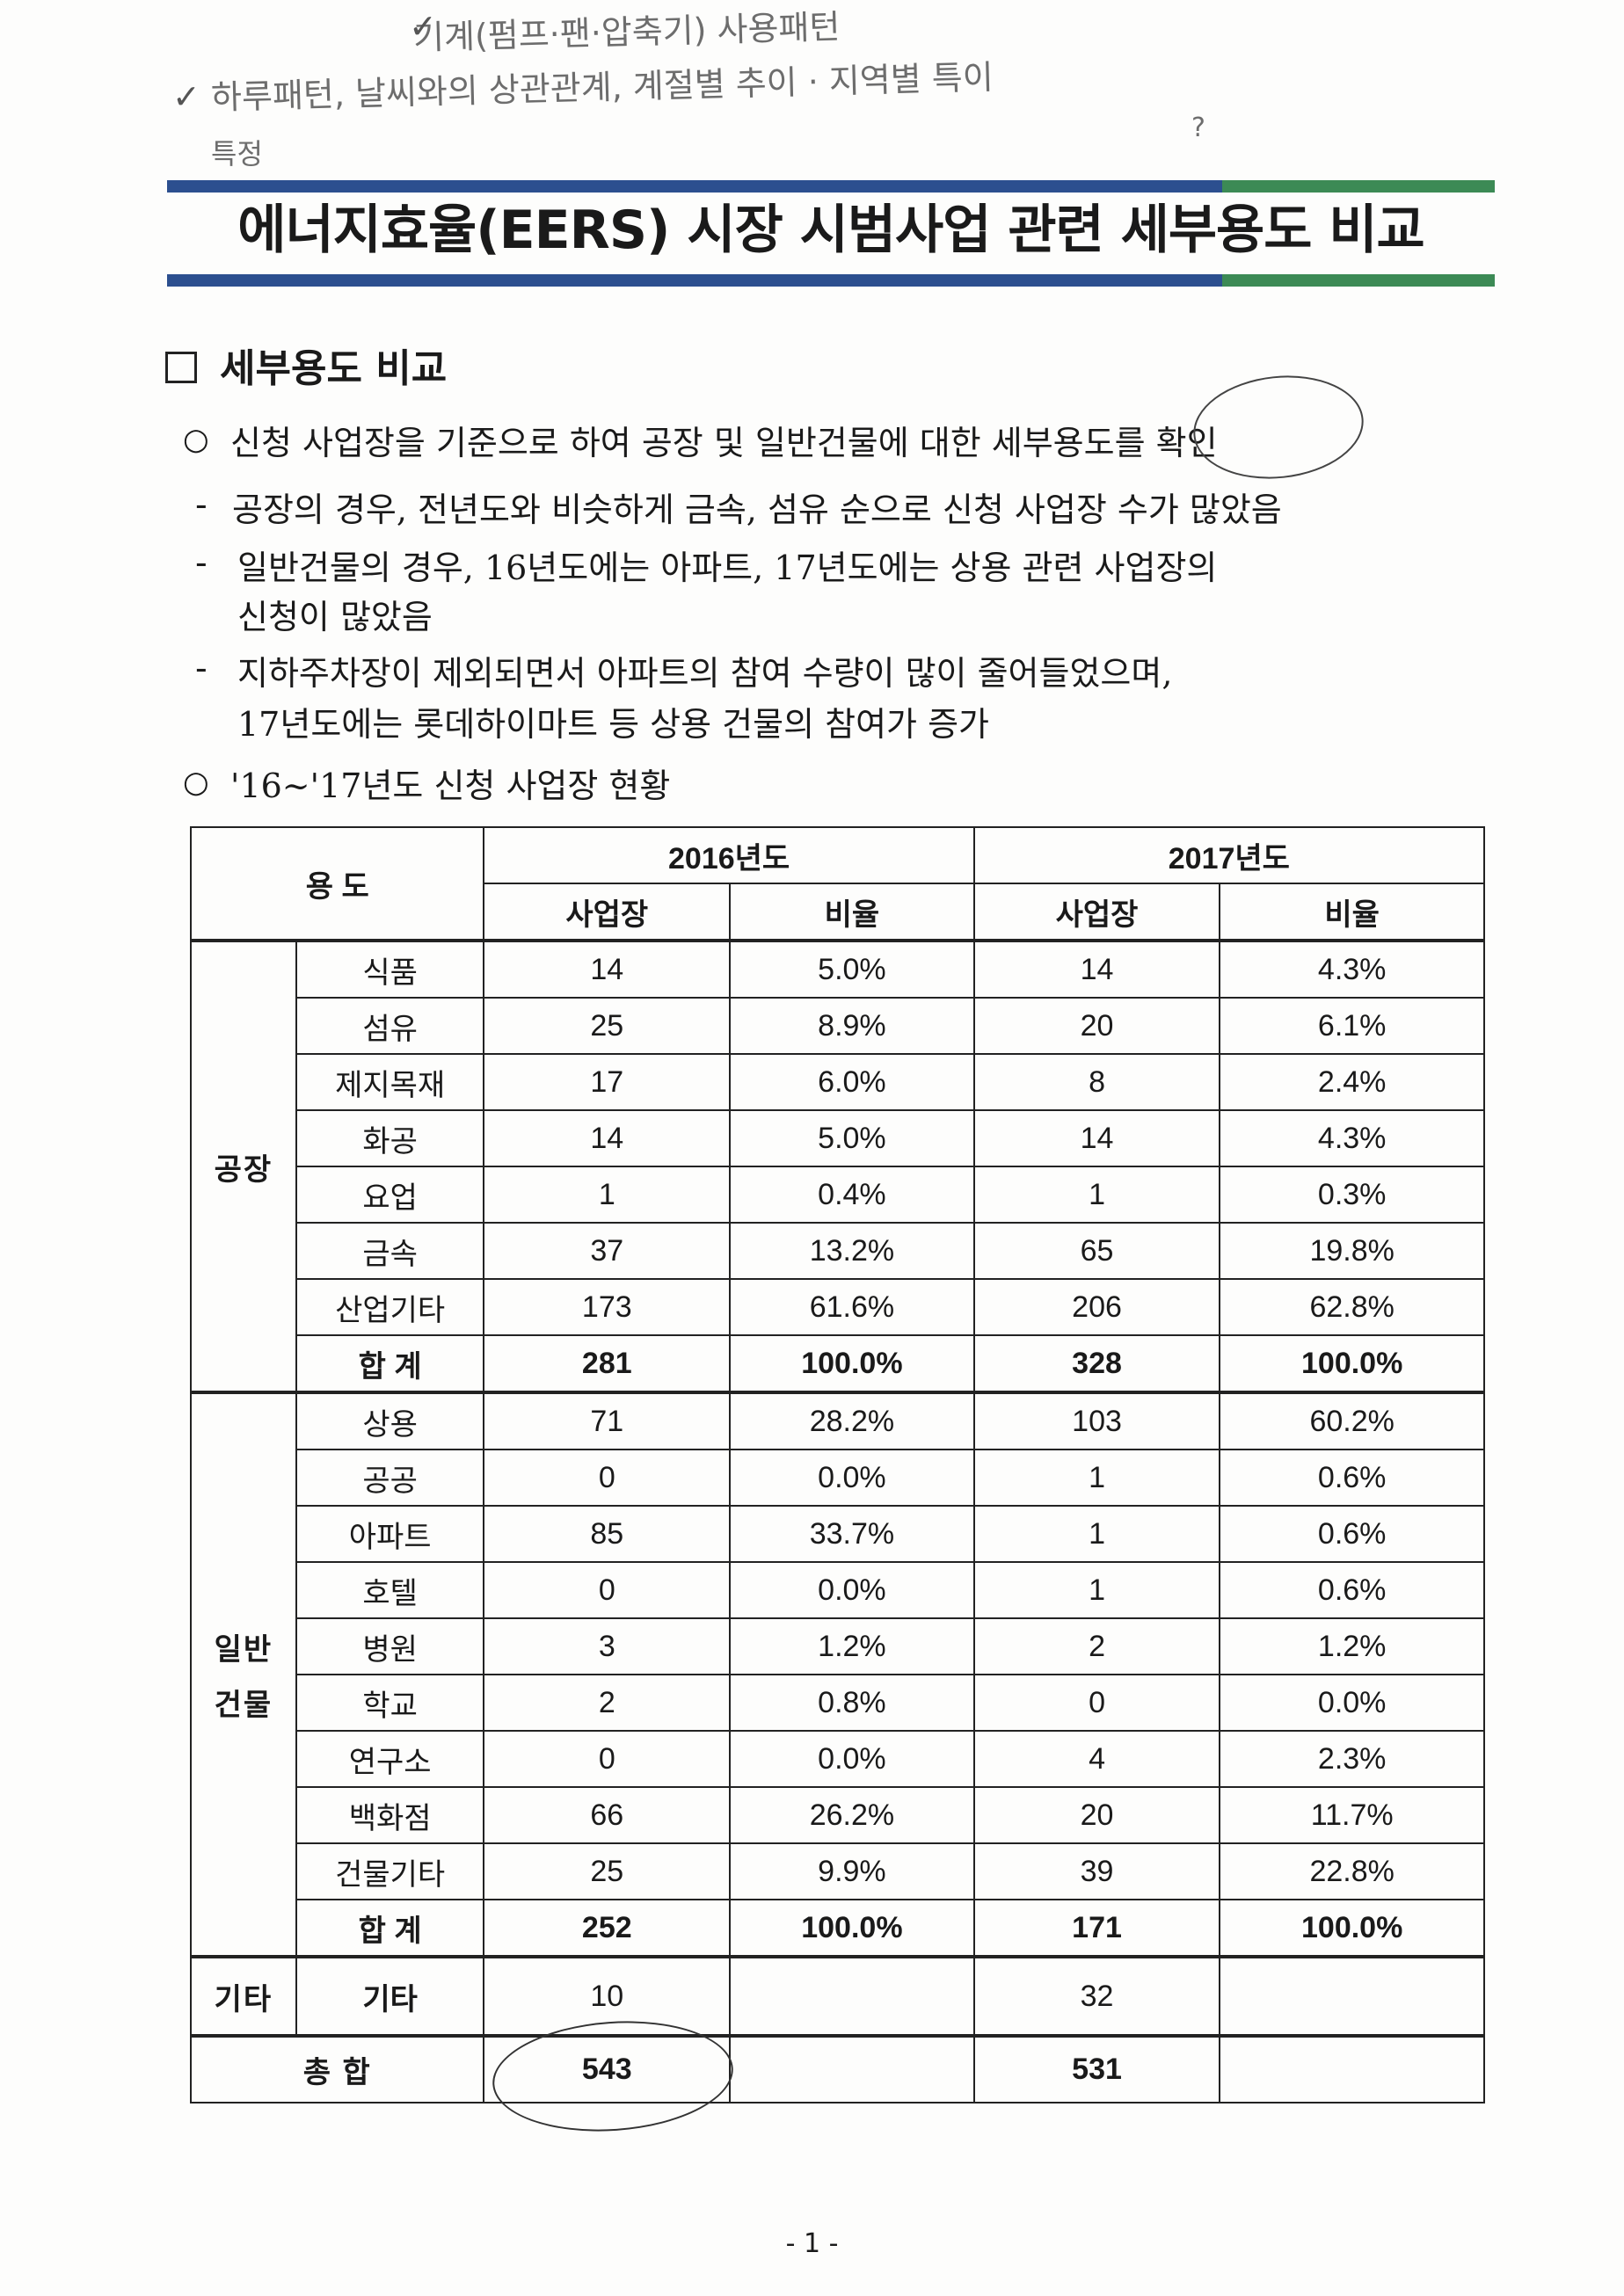  I want to click on handwritten-circle-mark, so click(1278, 427).